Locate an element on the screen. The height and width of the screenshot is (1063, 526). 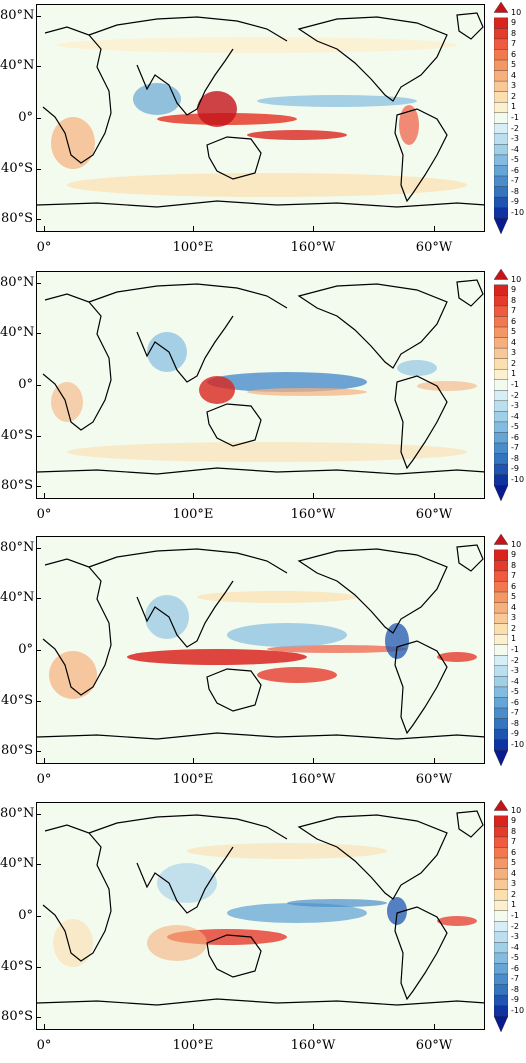
y-tick-label: 80°N is located at coordinates (17, 282).